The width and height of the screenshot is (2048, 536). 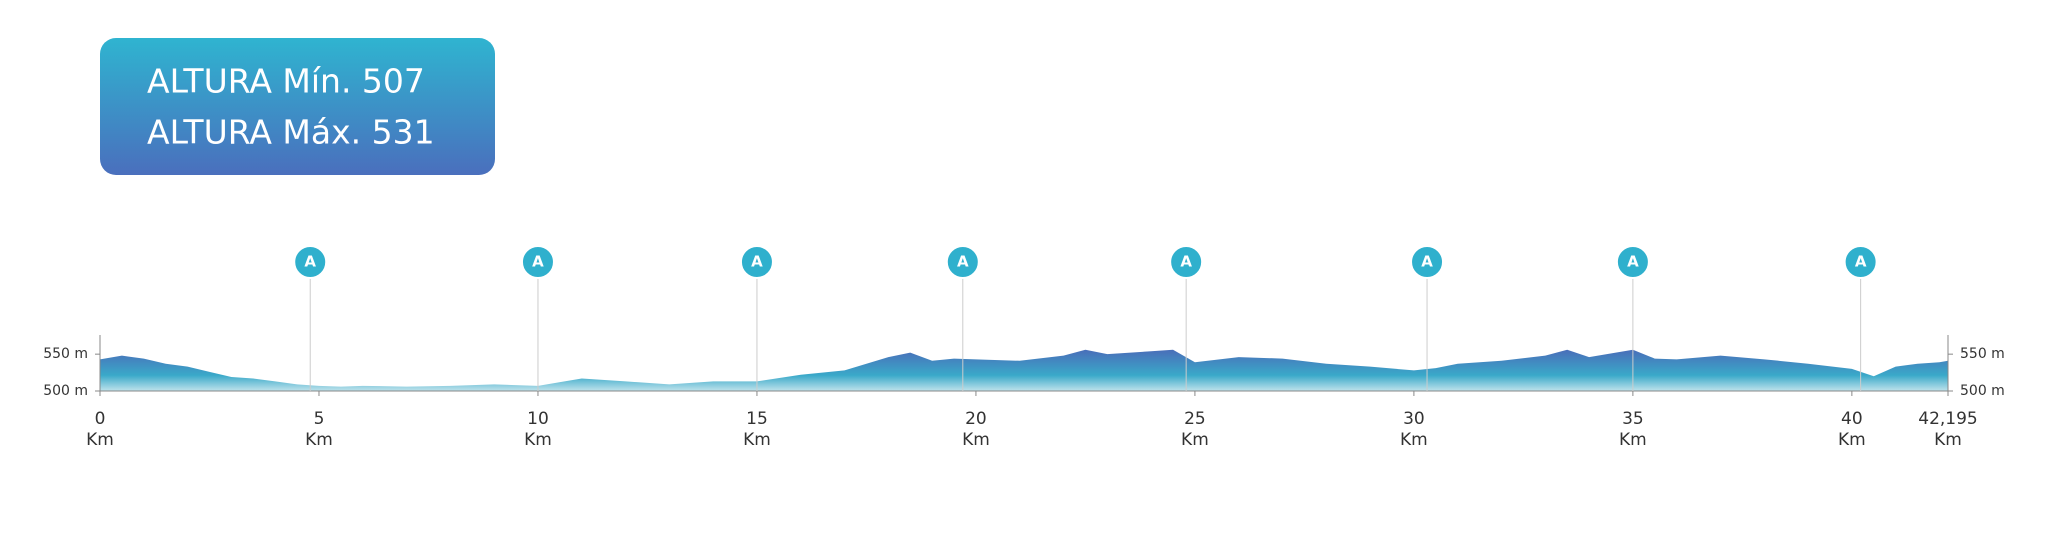 What do you see at coordinates (976, 419) in the screenshot?
I see `x-tick-label: 20` at bounding box center [976, 419].